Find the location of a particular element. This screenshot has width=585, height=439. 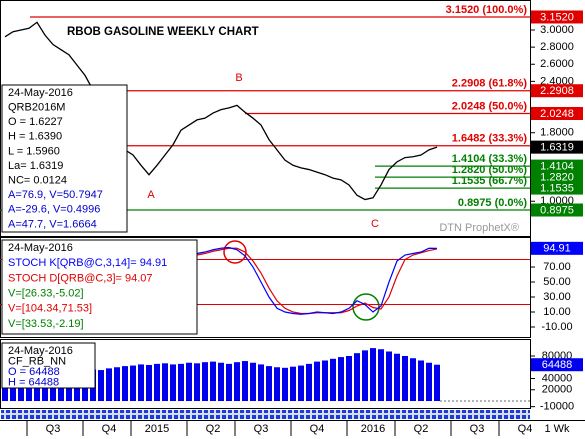

value-tag-label: 2.2908 is located at coordinates (557, 91).